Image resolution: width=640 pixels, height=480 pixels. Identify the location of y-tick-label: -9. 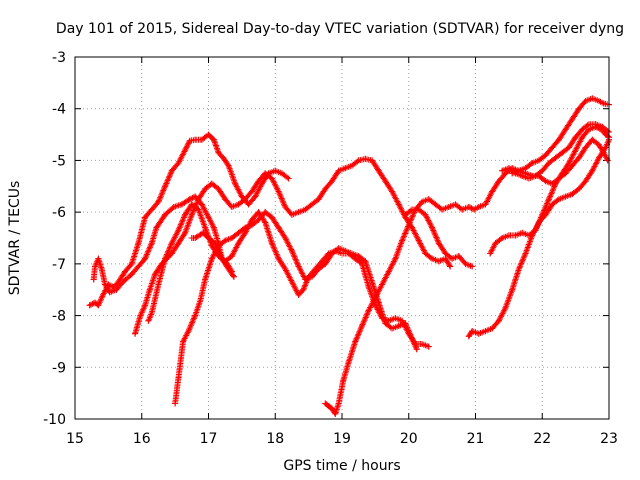
(59, 368).